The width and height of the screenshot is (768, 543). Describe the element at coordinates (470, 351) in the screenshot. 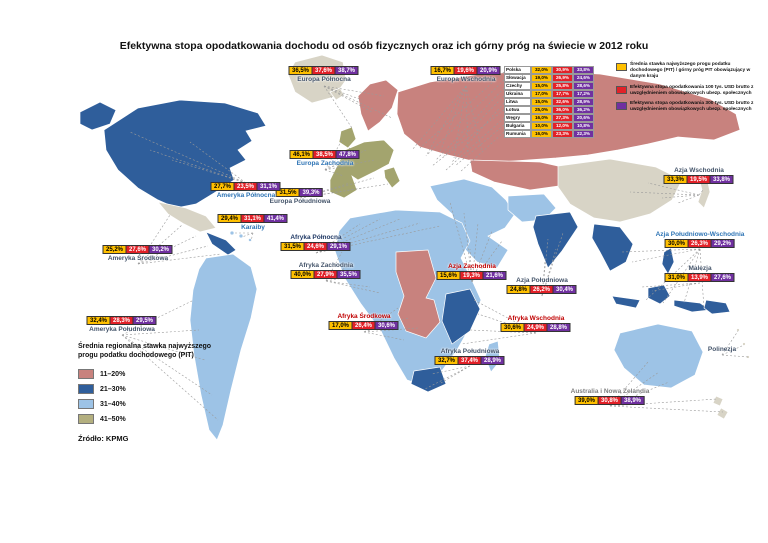

I see `region-label: Afryka Południowa` at that location.